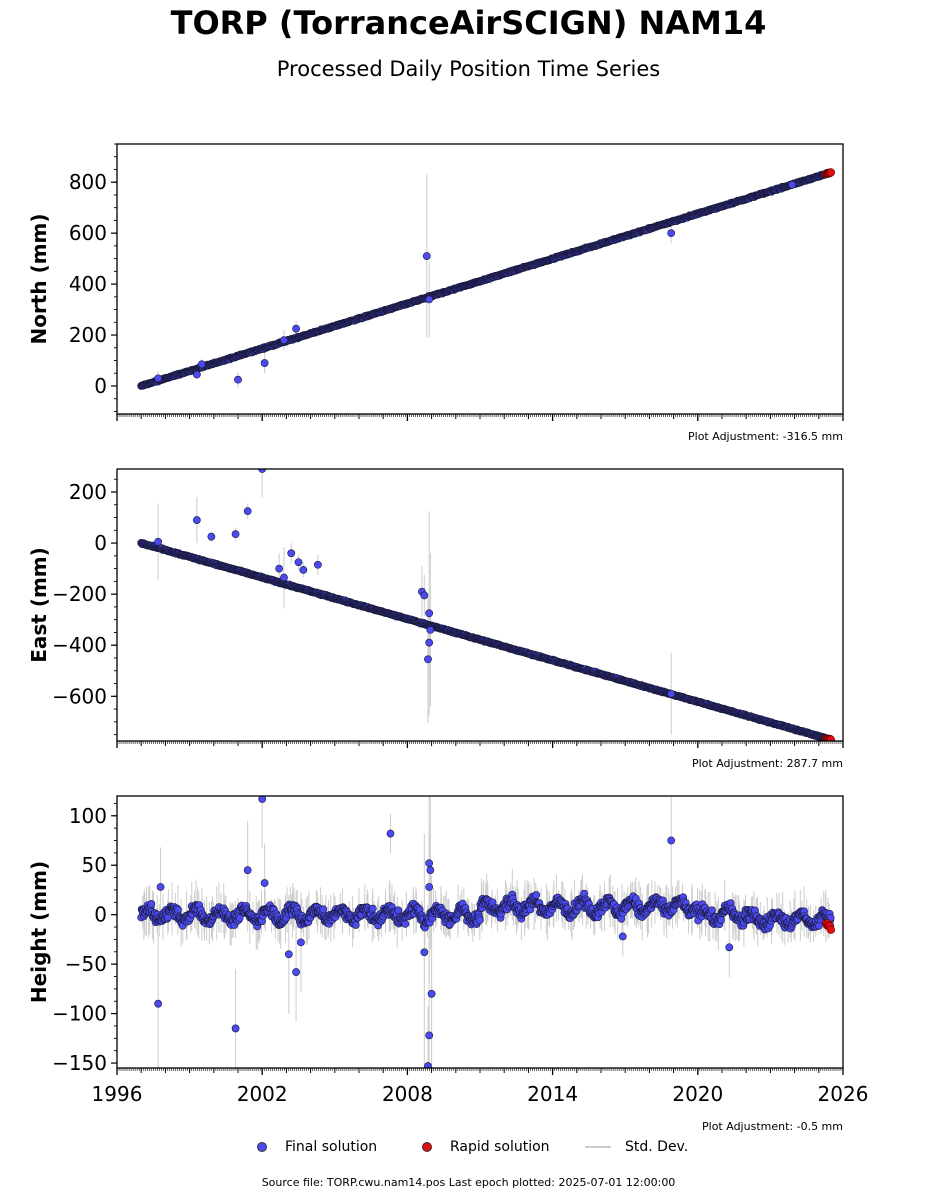 The image size is (937, 1200). What do you see at coordinates (767, 763) in the screenshot?
I see `plot-adjustment-label: Plot Adjustment: 287.7 mm` at bounding box center [767, 763].